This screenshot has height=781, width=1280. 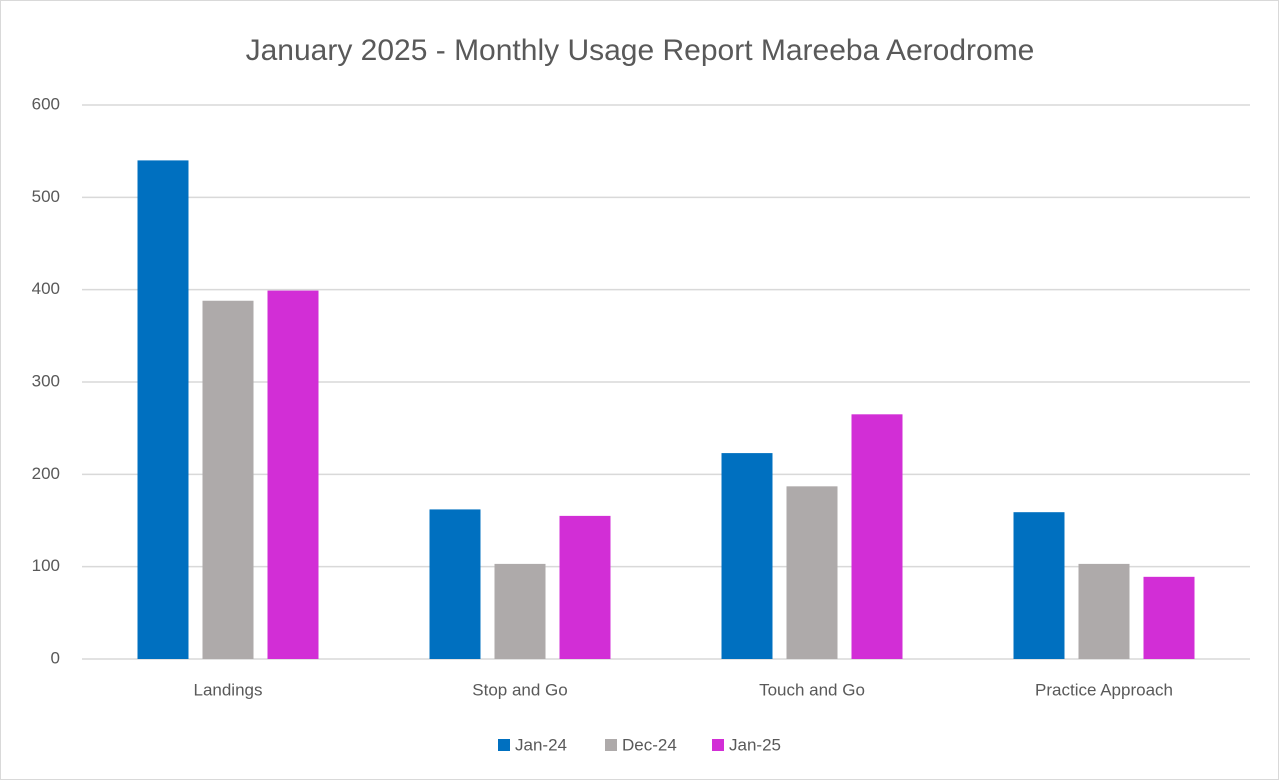 What do you see at coordinates (46, 380) in the screenshot?
I see `y-tick-label: 300` at bounding box center [46, 380].